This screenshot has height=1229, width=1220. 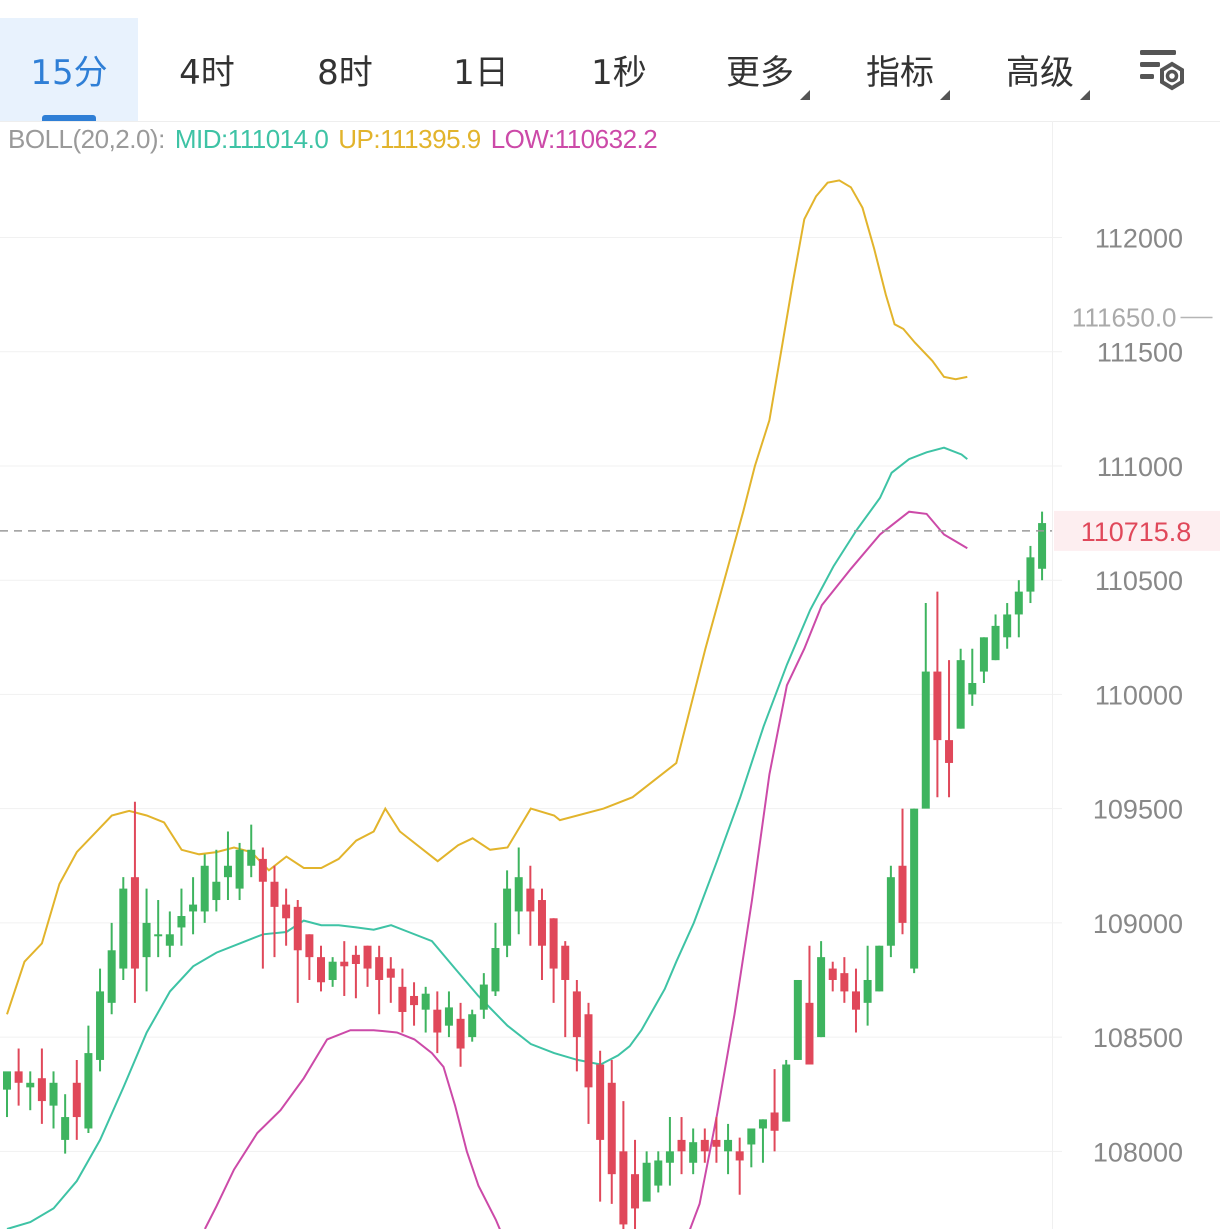 What do you see at coordinates (900, 73) in the screenshot?
I see `tab-label: 指标` at bounding box center [900, 73].